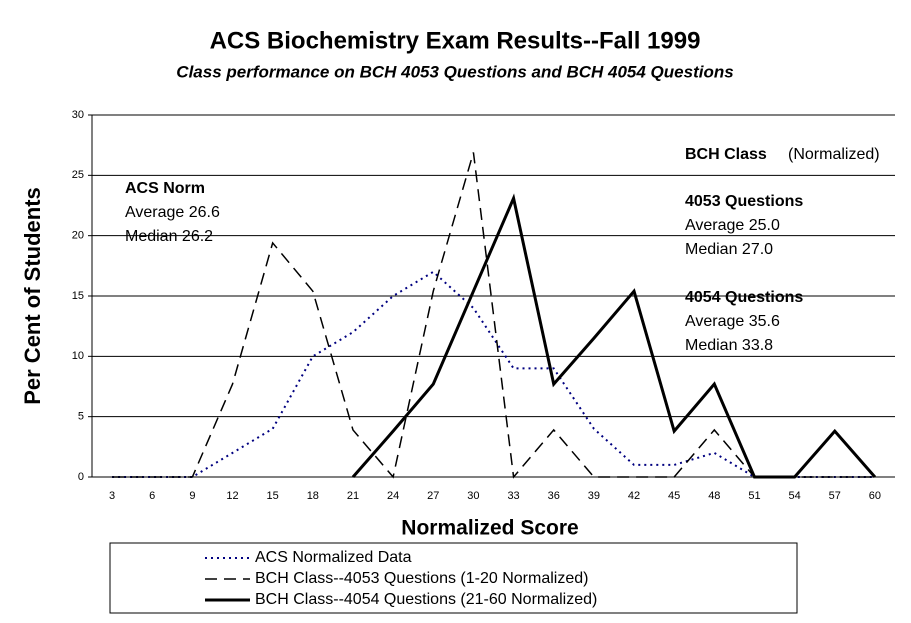 This screenshot has height=623, width=911. I want to click on x-tick-label: 9, so click(192, 496).